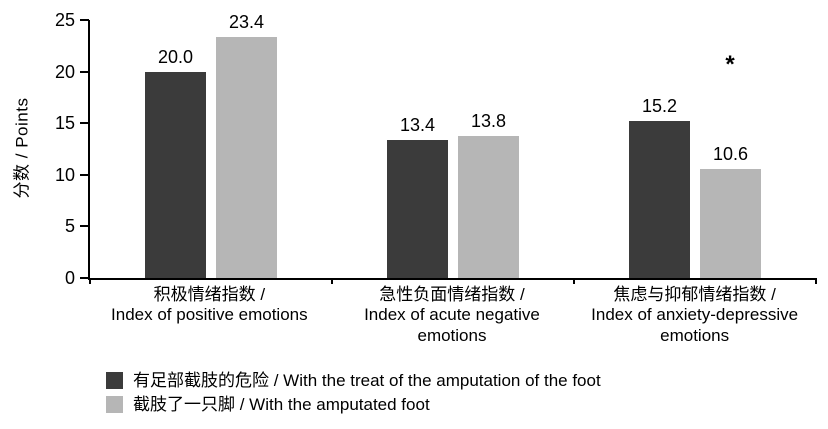 Image resolution: width=828 pixels, height=429 pixels. I want to click on bar-value-label: 10.6, so click(730, 153).